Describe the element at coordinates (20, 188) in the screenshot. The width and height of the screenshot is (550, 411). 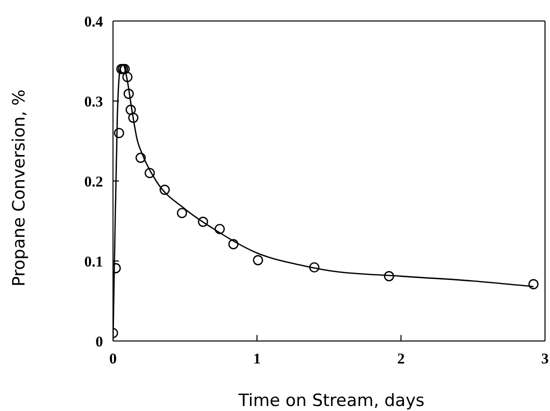
I see `y-axis-title: Propane Conversion, %` at that location.